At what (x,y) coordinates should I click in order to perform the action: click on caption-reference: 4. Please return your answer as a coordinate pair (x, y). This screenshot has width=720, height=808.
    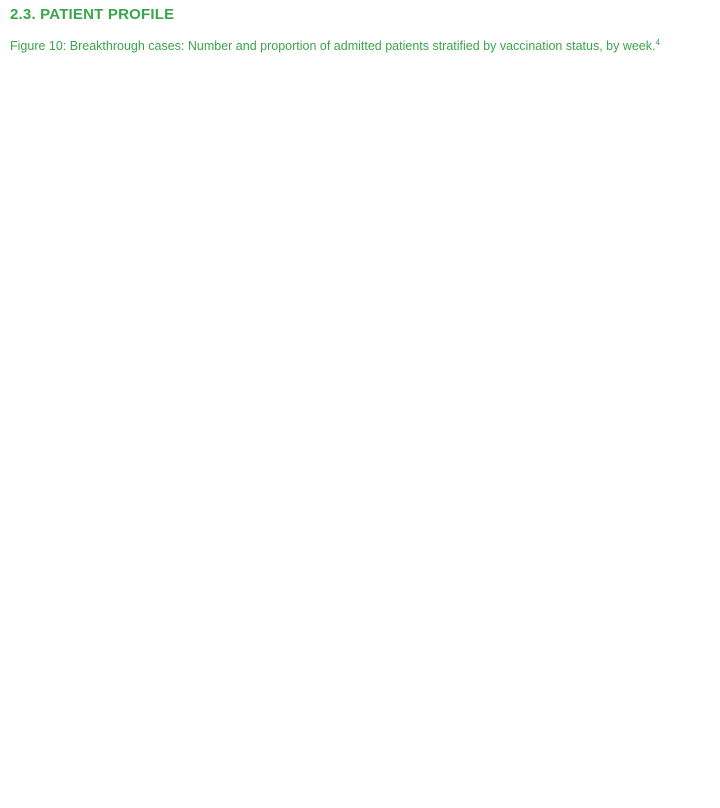
    Looking at the image, I should click on (657, 42).